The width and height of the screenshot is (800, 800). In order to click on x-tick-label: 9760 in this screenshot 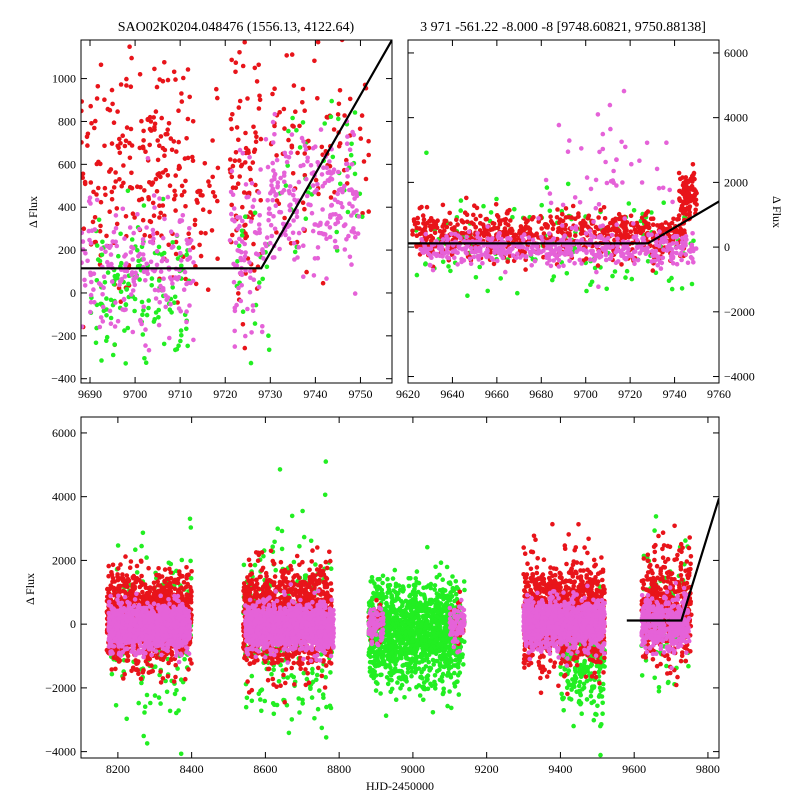, I will do `click(719, 394)`.